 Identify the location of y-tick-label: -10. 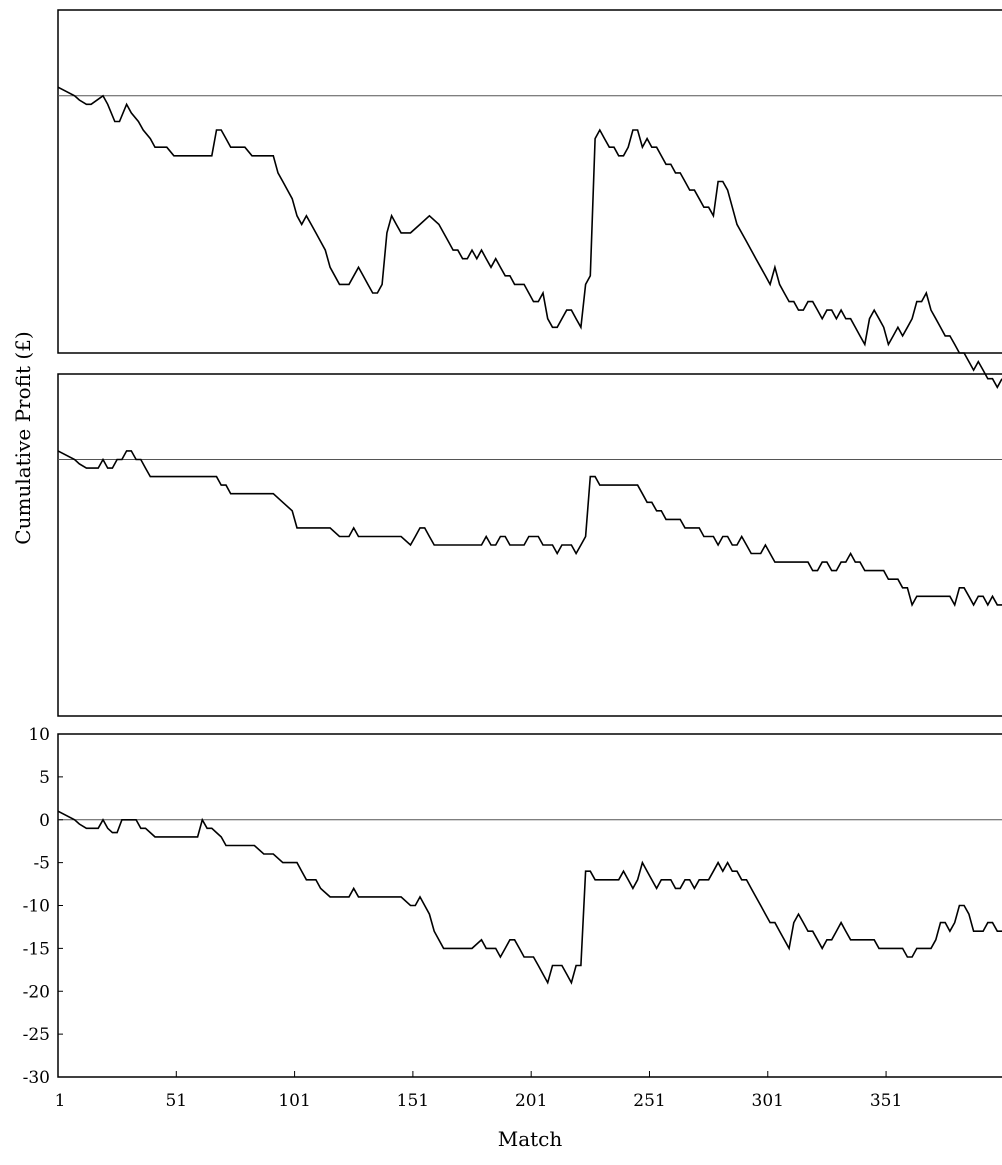
(36, 907).